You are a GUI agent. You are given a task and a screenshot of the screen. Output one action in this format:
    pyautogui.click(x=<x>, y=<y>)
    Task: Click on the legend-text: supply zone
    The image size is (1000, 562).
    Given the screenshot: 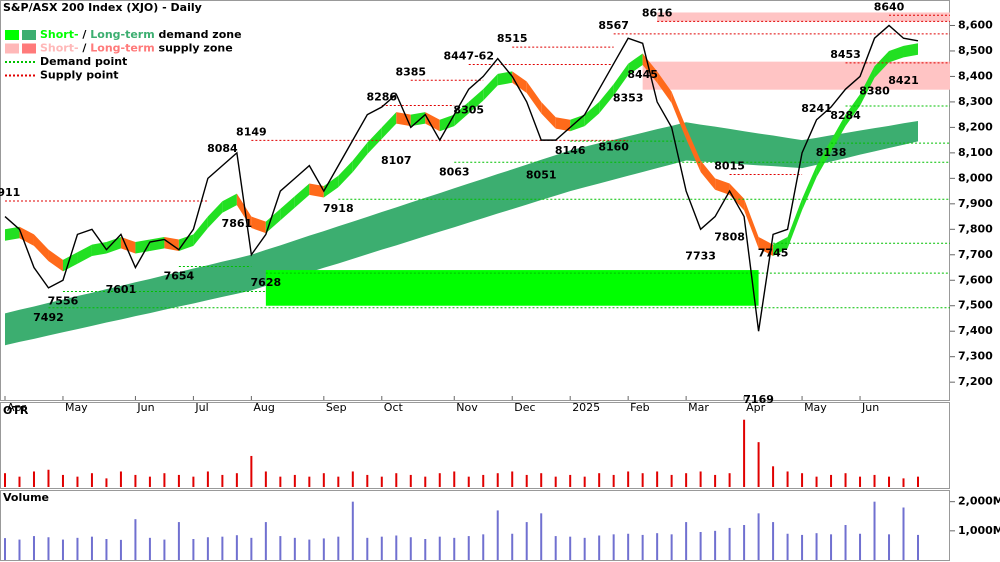 What is the action you would take?
    pyautogui.click(x=194, y=48)
    